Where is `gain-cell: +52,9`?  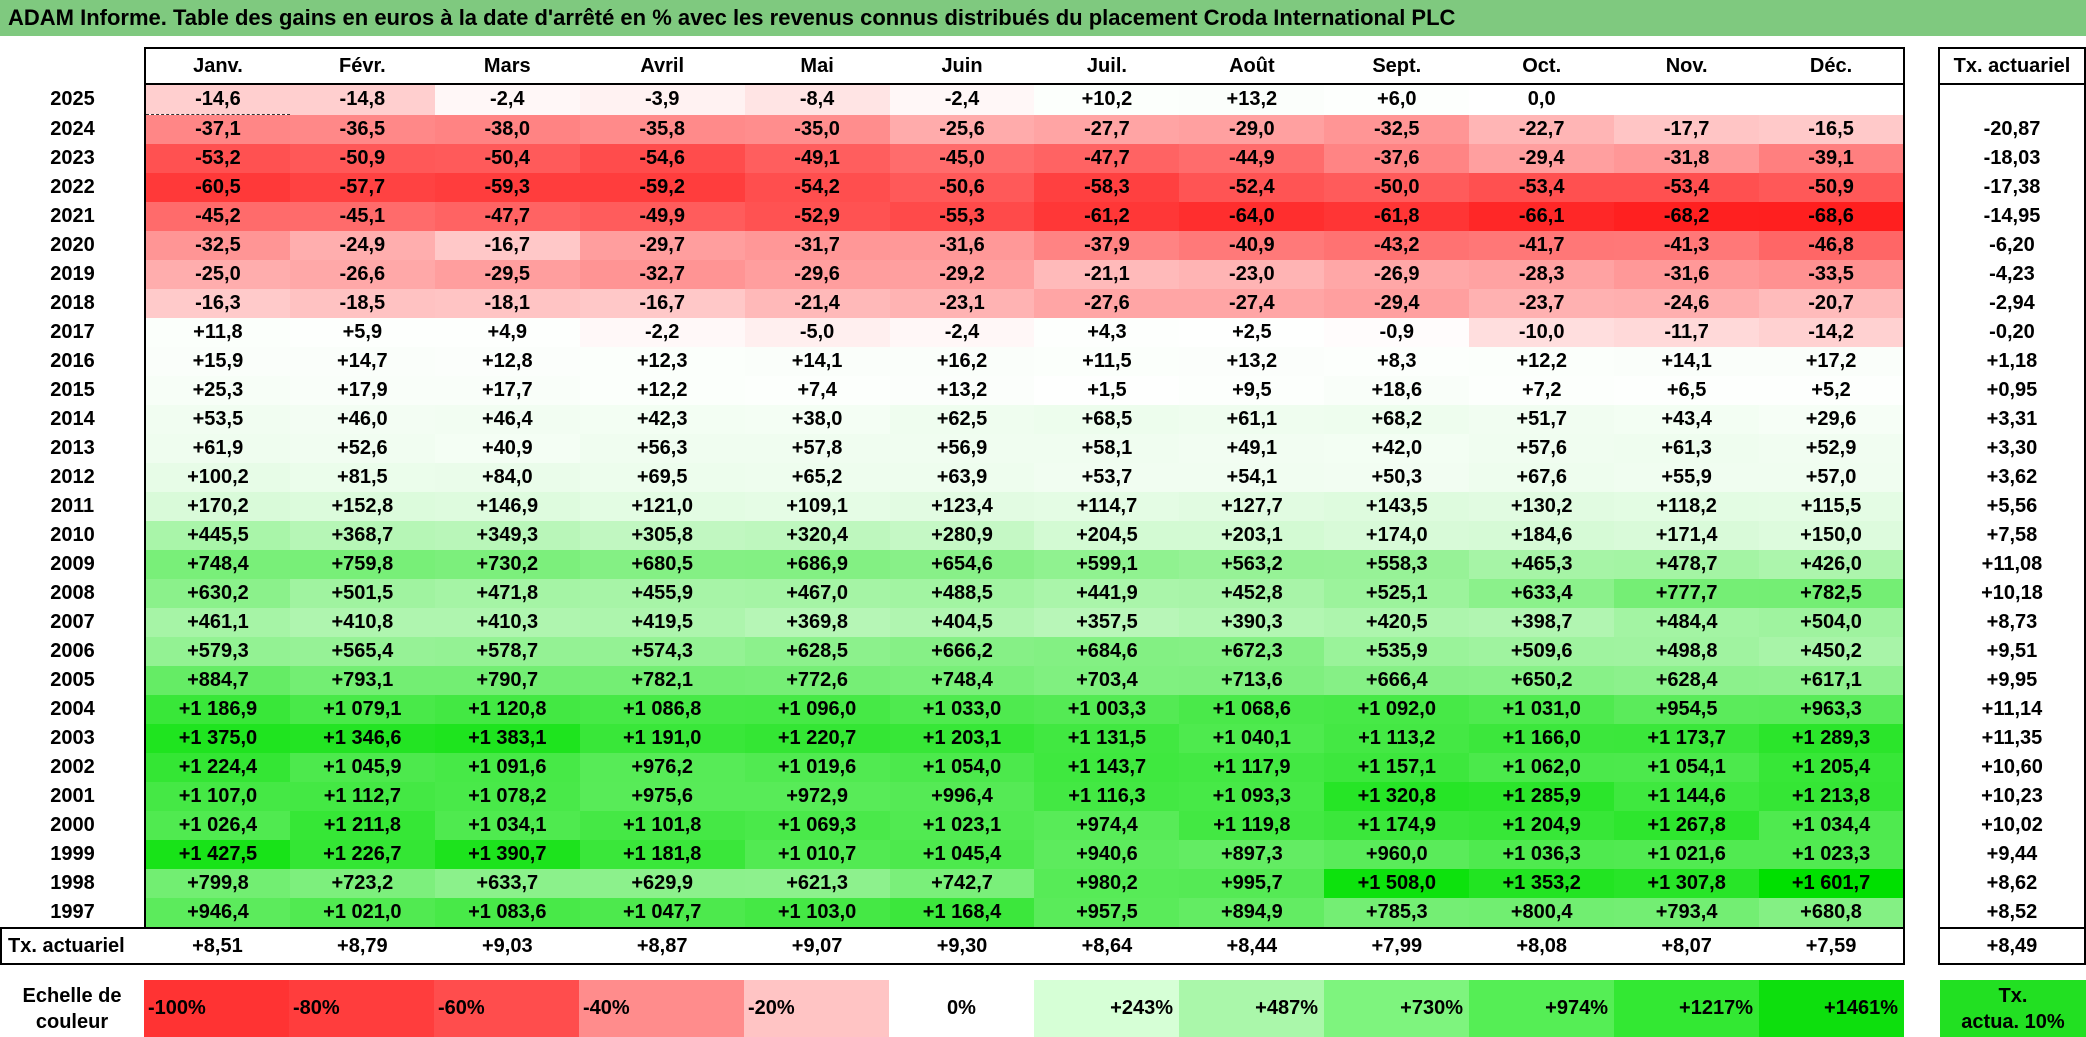 gain-cell: +52,9 is located at coordinates (1832, 448).